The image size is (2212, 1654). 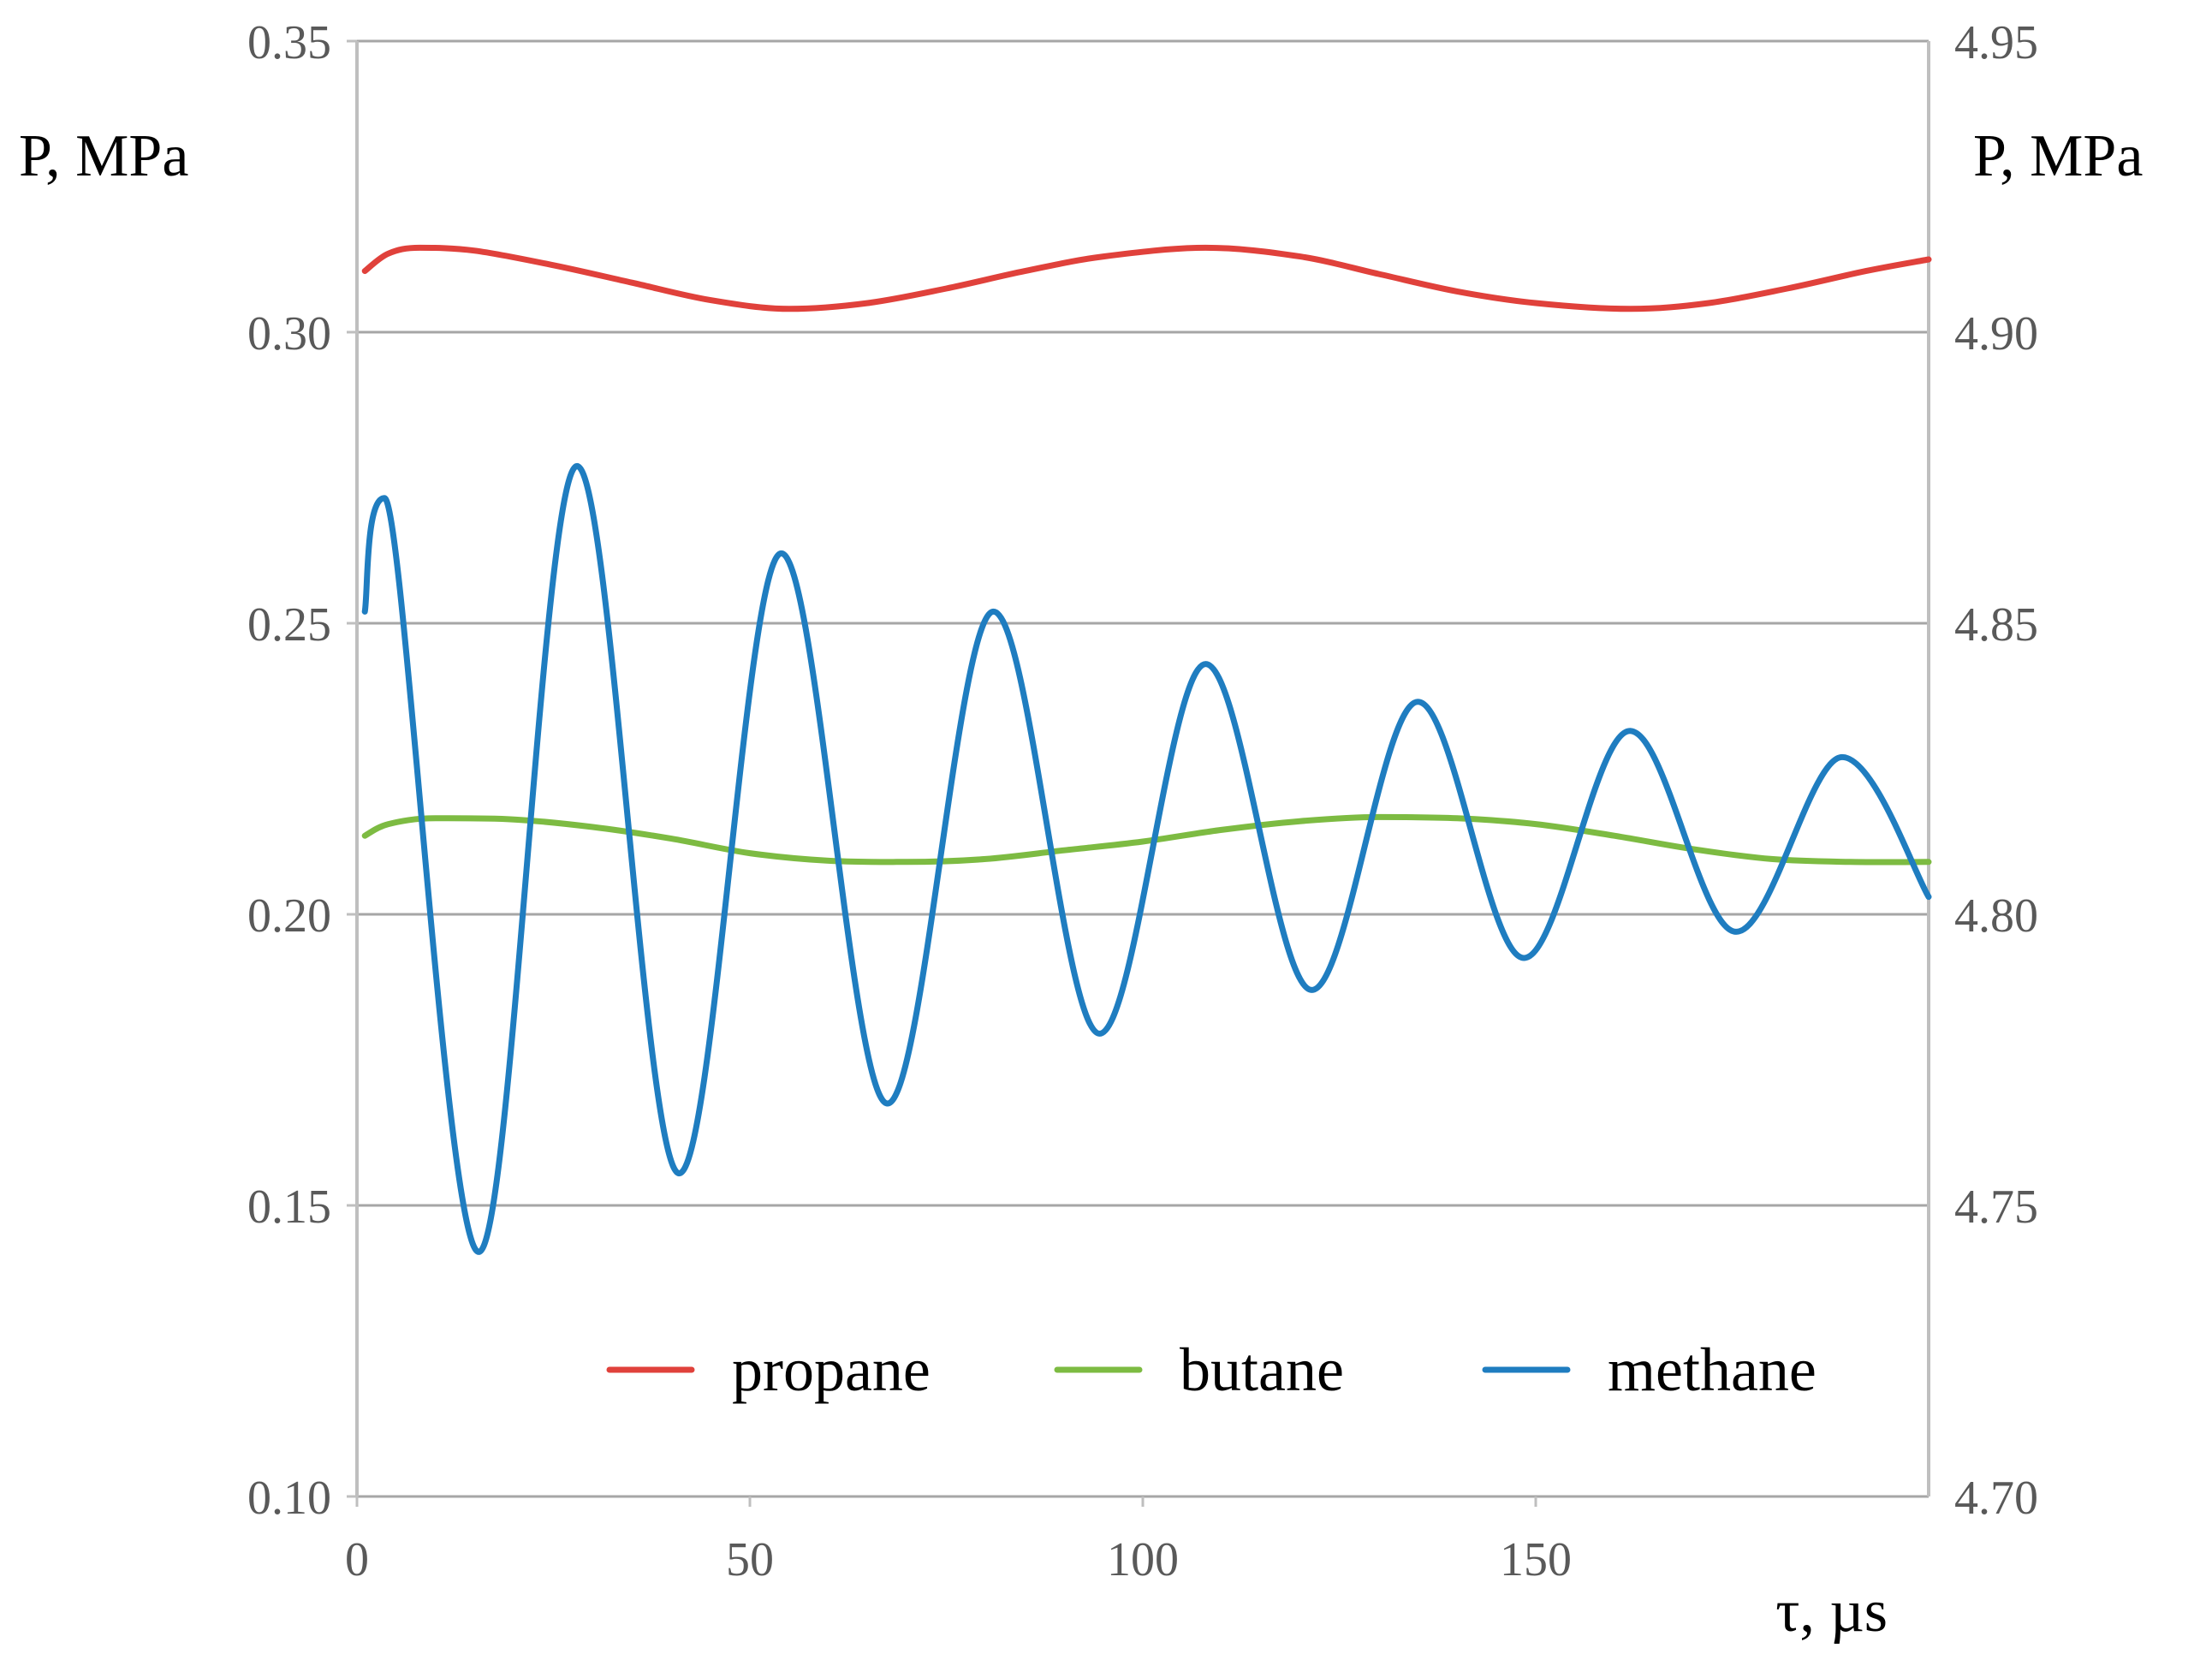 I want to click on right-tick-label: 4.70, so click(x=1996, y=1498).